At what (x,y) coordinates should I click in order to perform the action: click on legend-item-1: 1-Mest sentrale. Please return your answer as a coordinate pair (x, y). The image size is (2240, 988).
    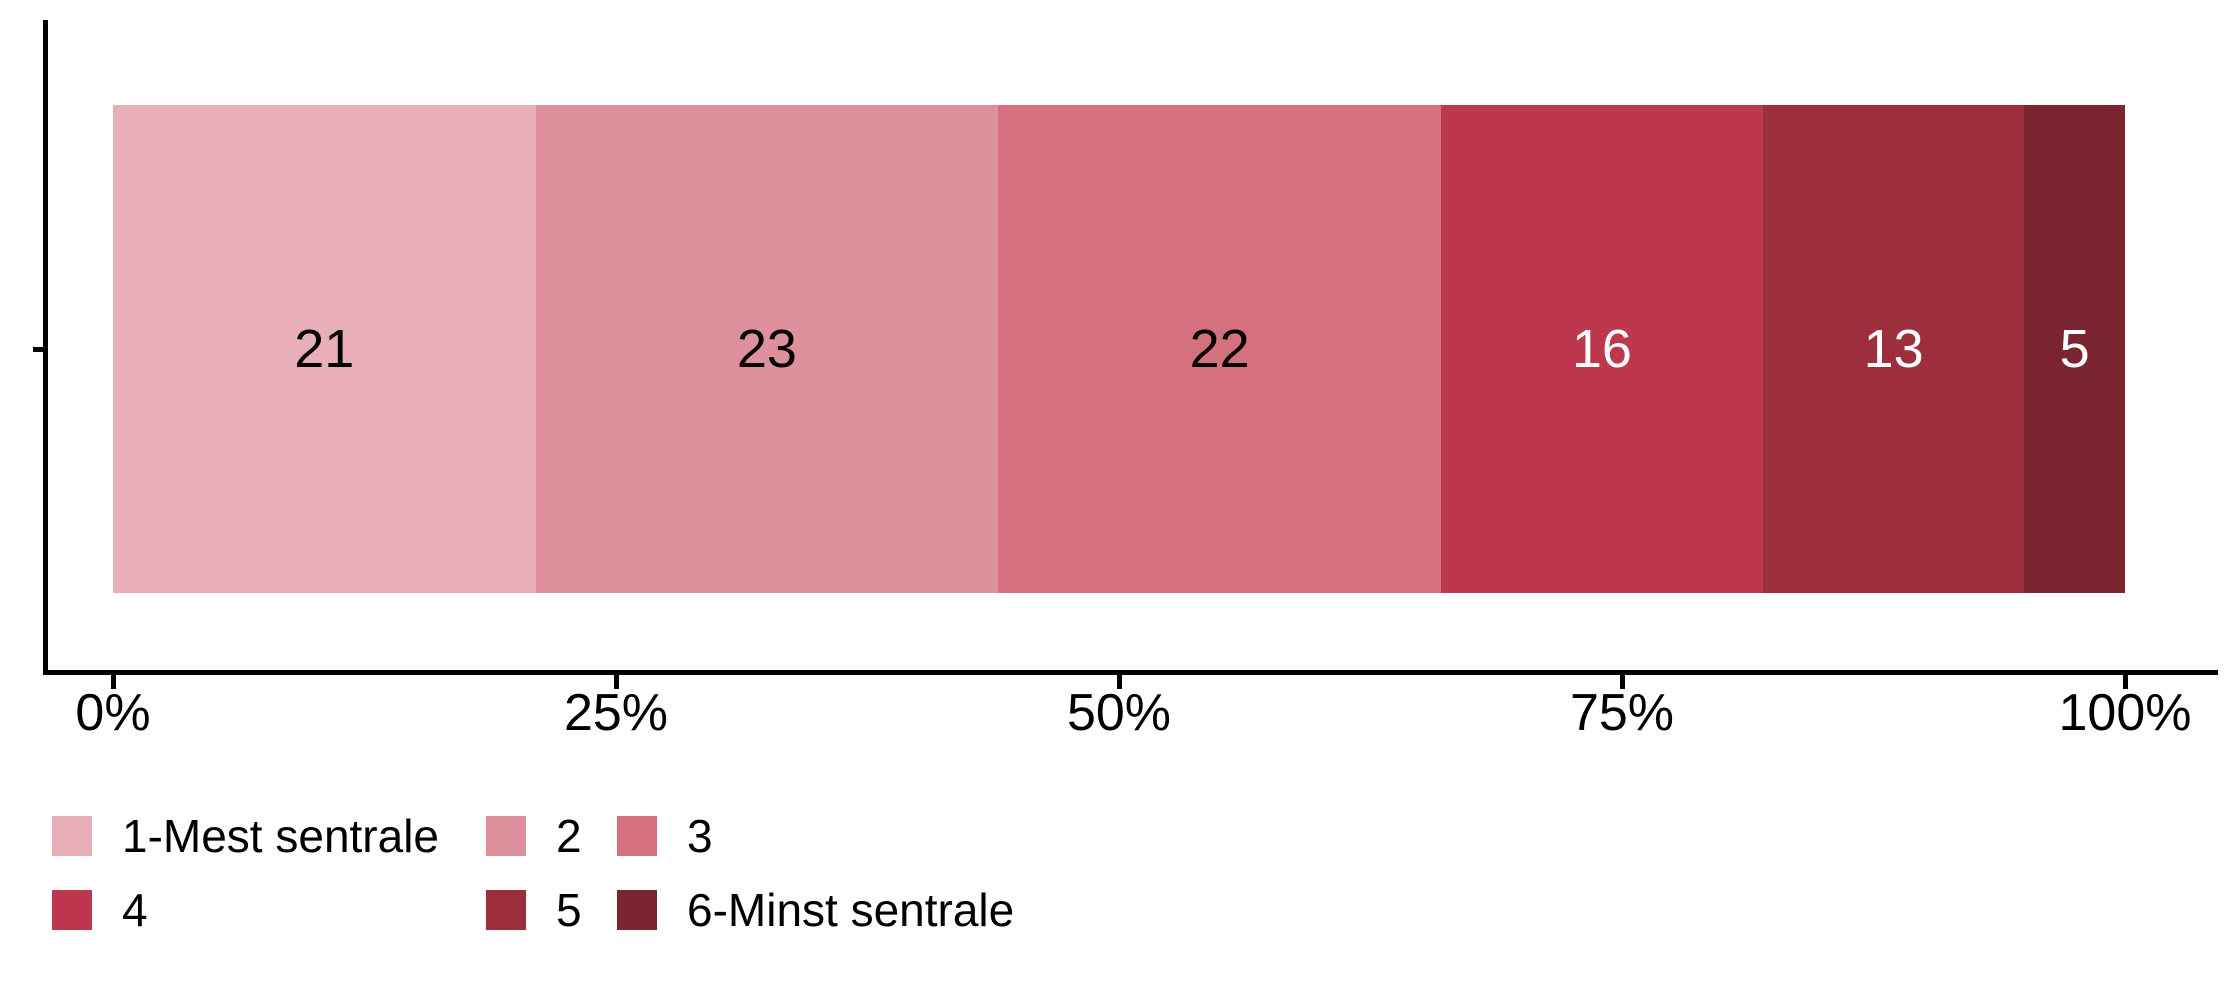
    Looking at the image, I should click on (269, 836).